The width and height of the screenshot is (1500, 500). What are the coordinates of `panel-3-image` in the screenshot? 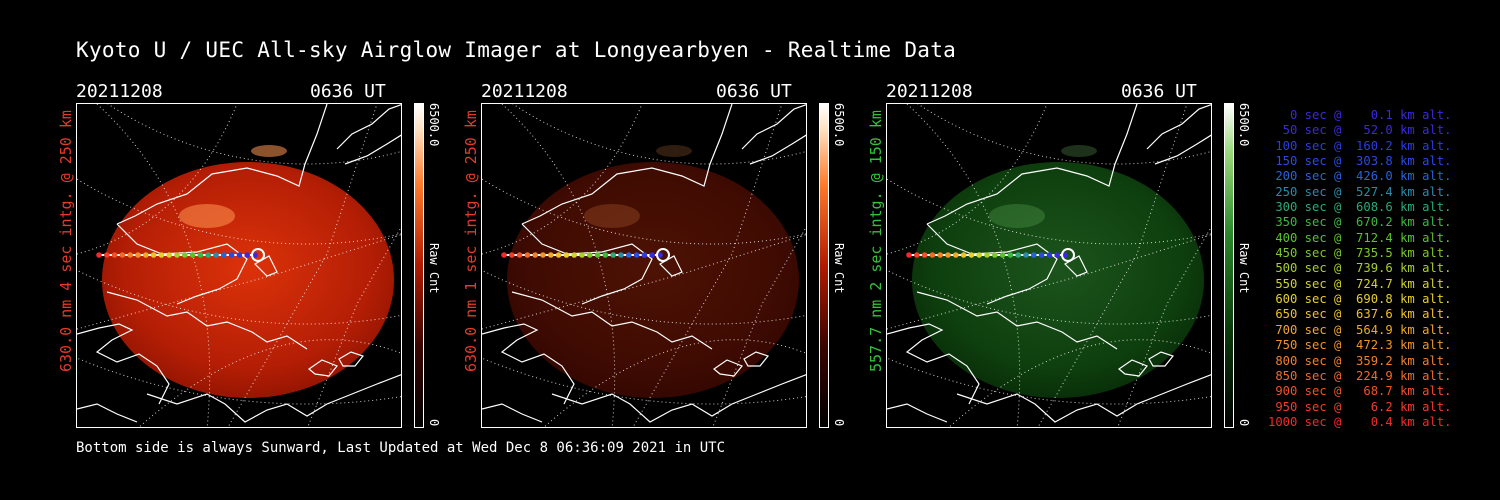 It's located at (1049, 265).